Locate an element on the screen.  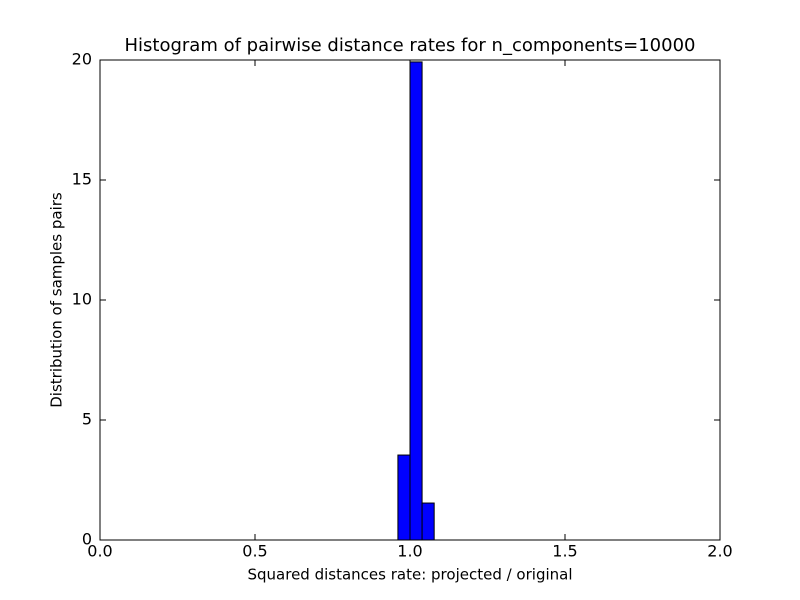
y-tick-label: 5 is located at coordinates (87, 419).